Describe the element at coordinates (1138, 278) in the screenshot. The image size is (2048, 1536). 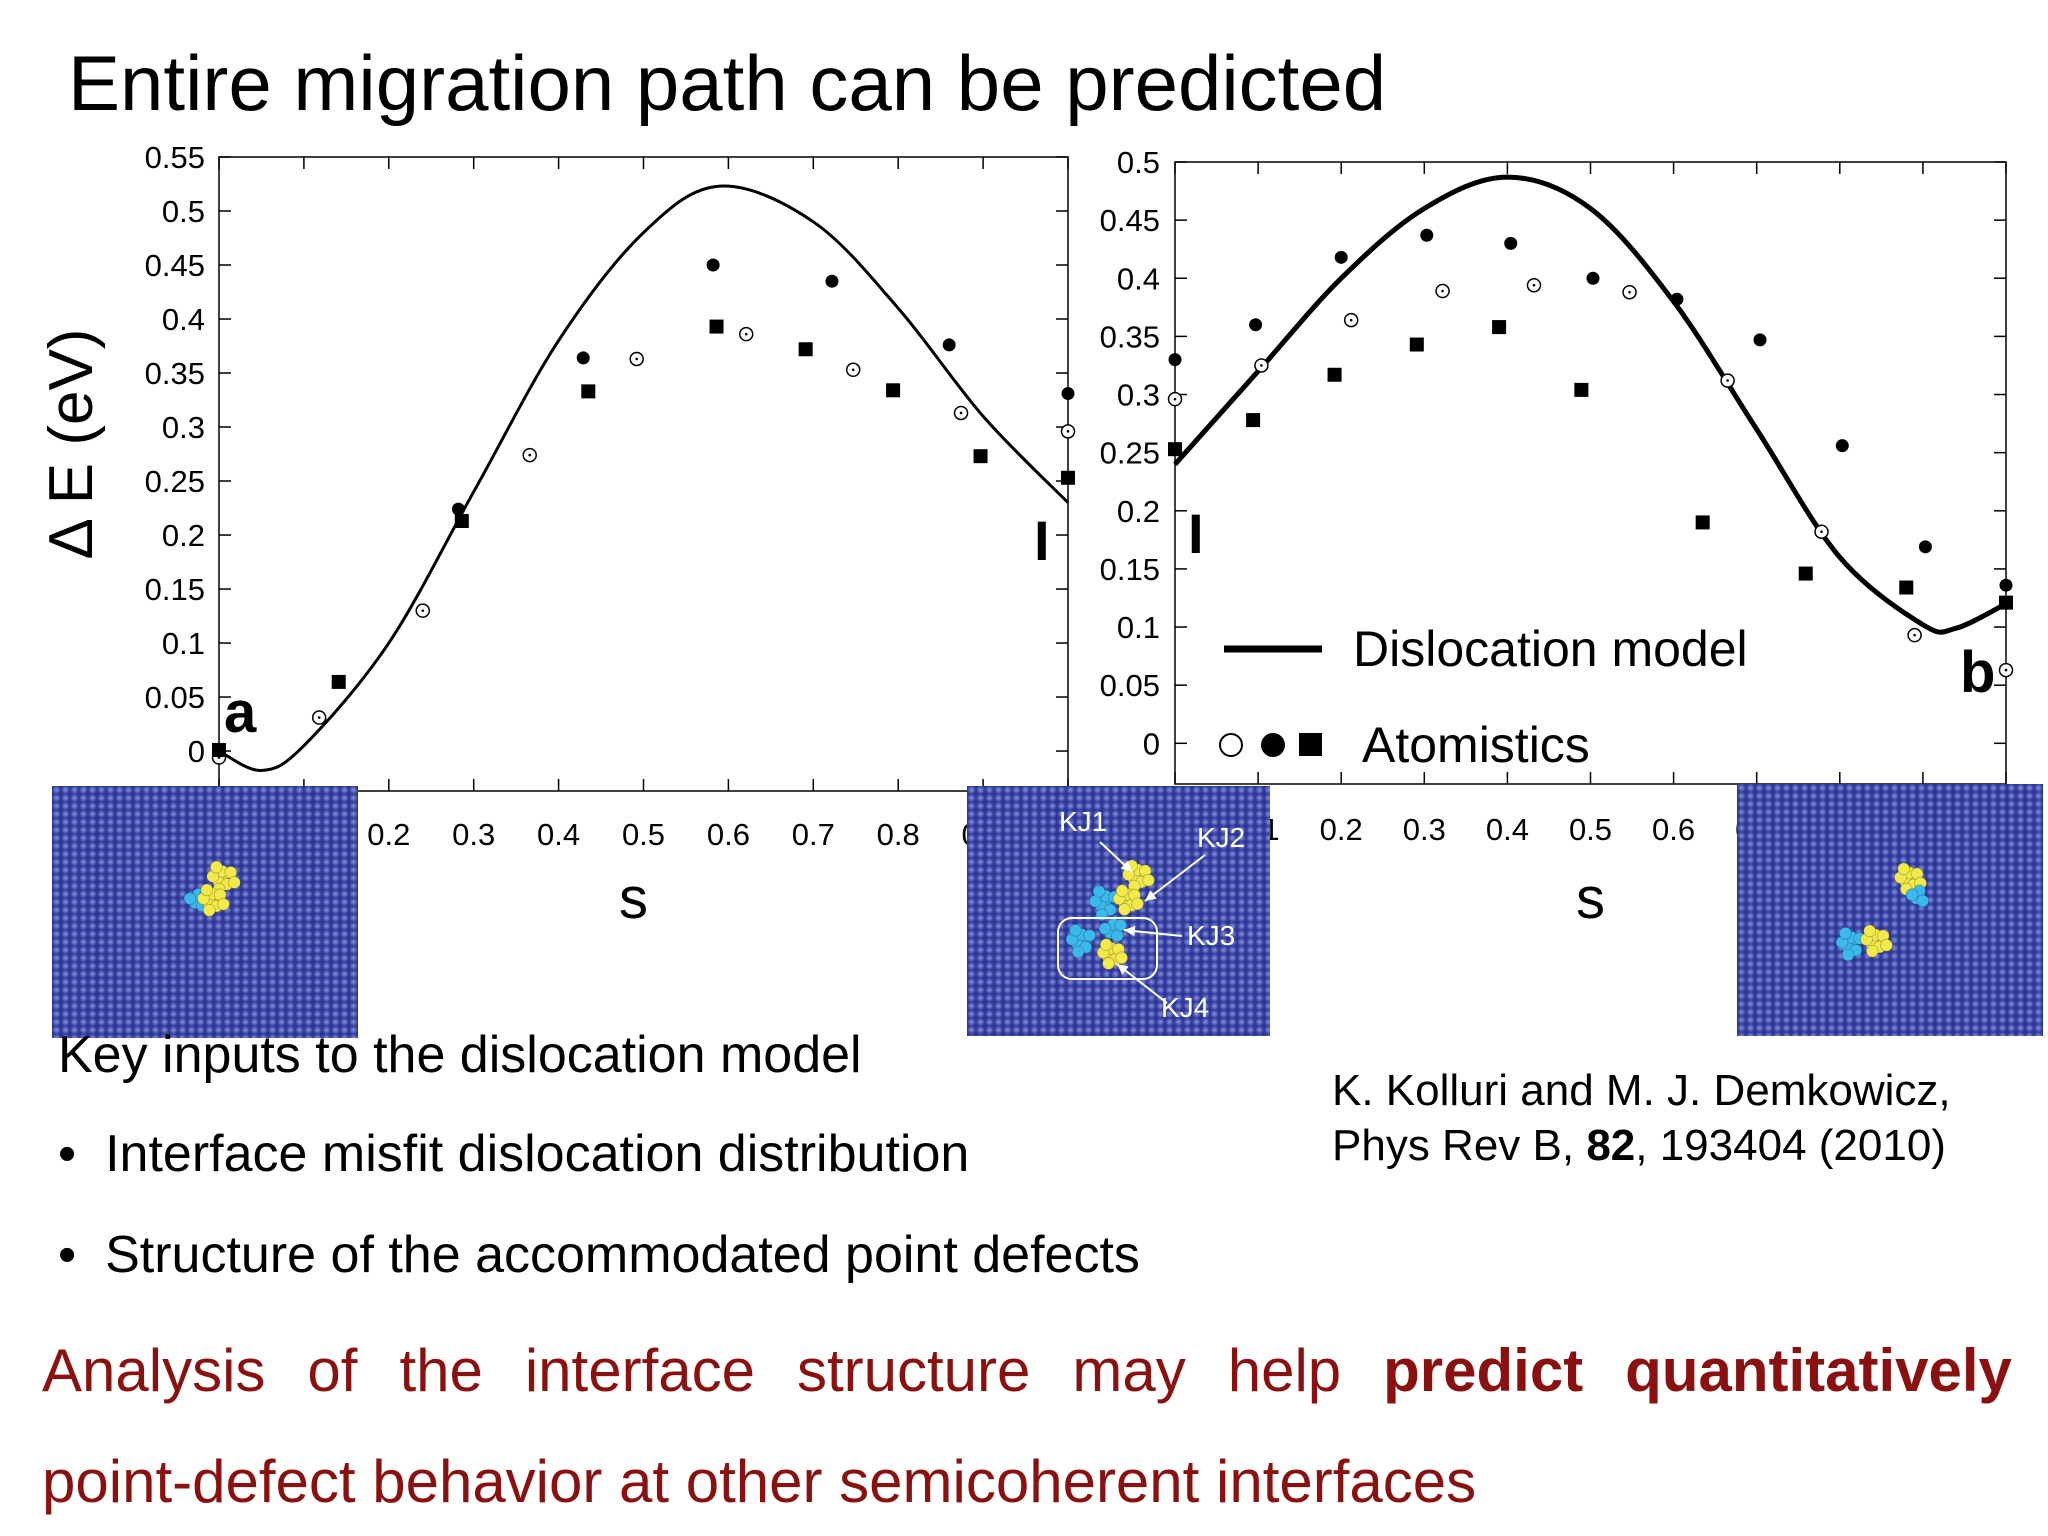
I see `y-tick-label: 0.4` at that location.